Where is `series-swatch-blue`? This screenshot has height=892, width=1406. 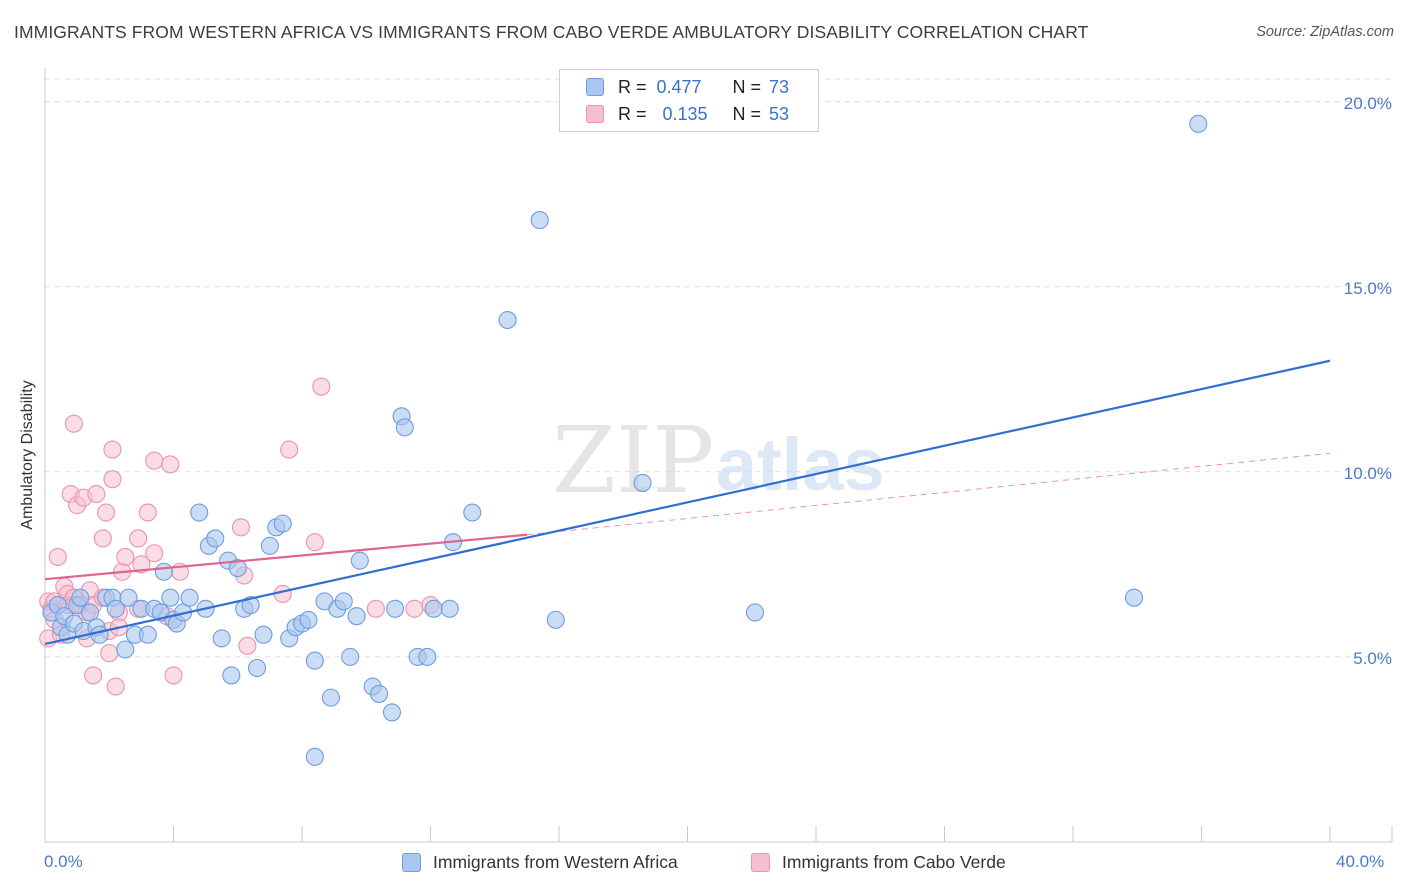 series-swatch-blue is located at coordinates (411, 862).